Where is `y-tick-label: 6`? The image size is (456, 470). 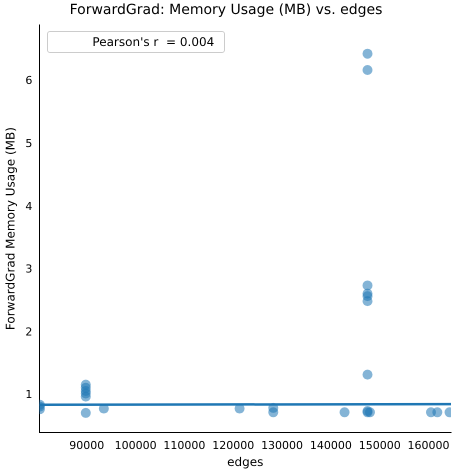
y-tick-label: 6 is located at coordinates (28, 81).